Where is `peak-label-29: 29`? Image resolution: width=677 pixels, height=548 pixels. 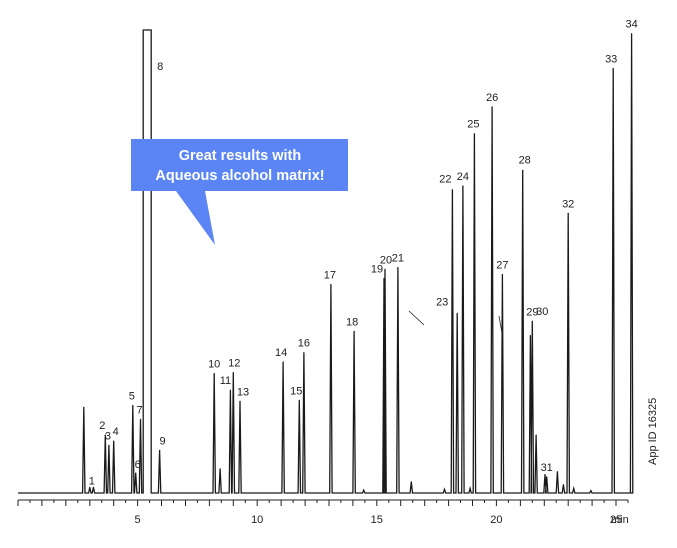
peak-label-29: 29 is located at coordinates (532, 313).